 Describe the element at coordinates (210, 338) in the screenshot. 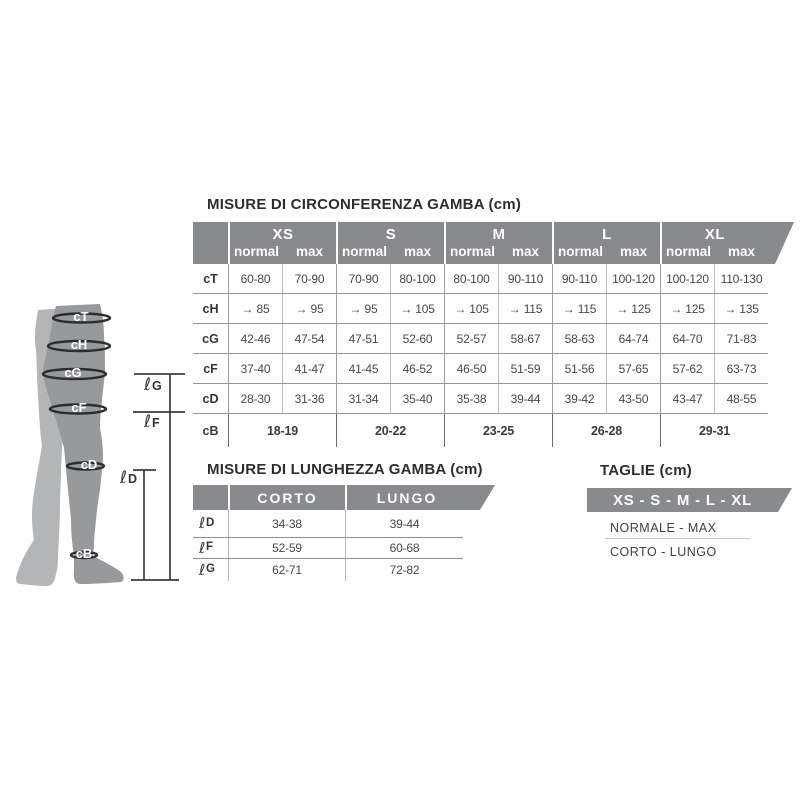

I see `row-label: cG` at that location.